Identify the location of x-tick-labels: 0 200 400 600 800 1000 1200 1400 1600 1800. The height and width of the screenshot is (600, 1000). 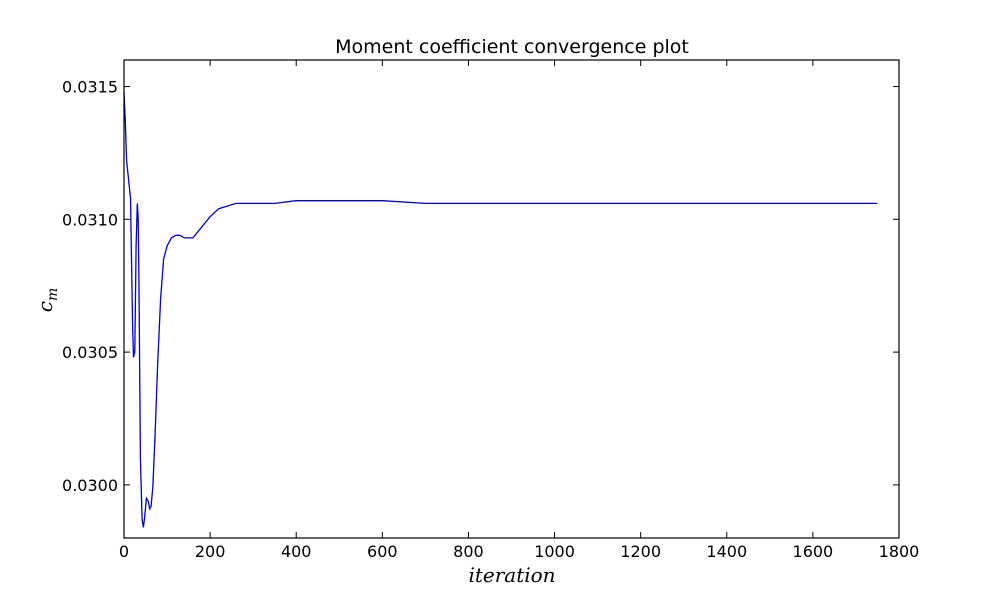
(519, 551).